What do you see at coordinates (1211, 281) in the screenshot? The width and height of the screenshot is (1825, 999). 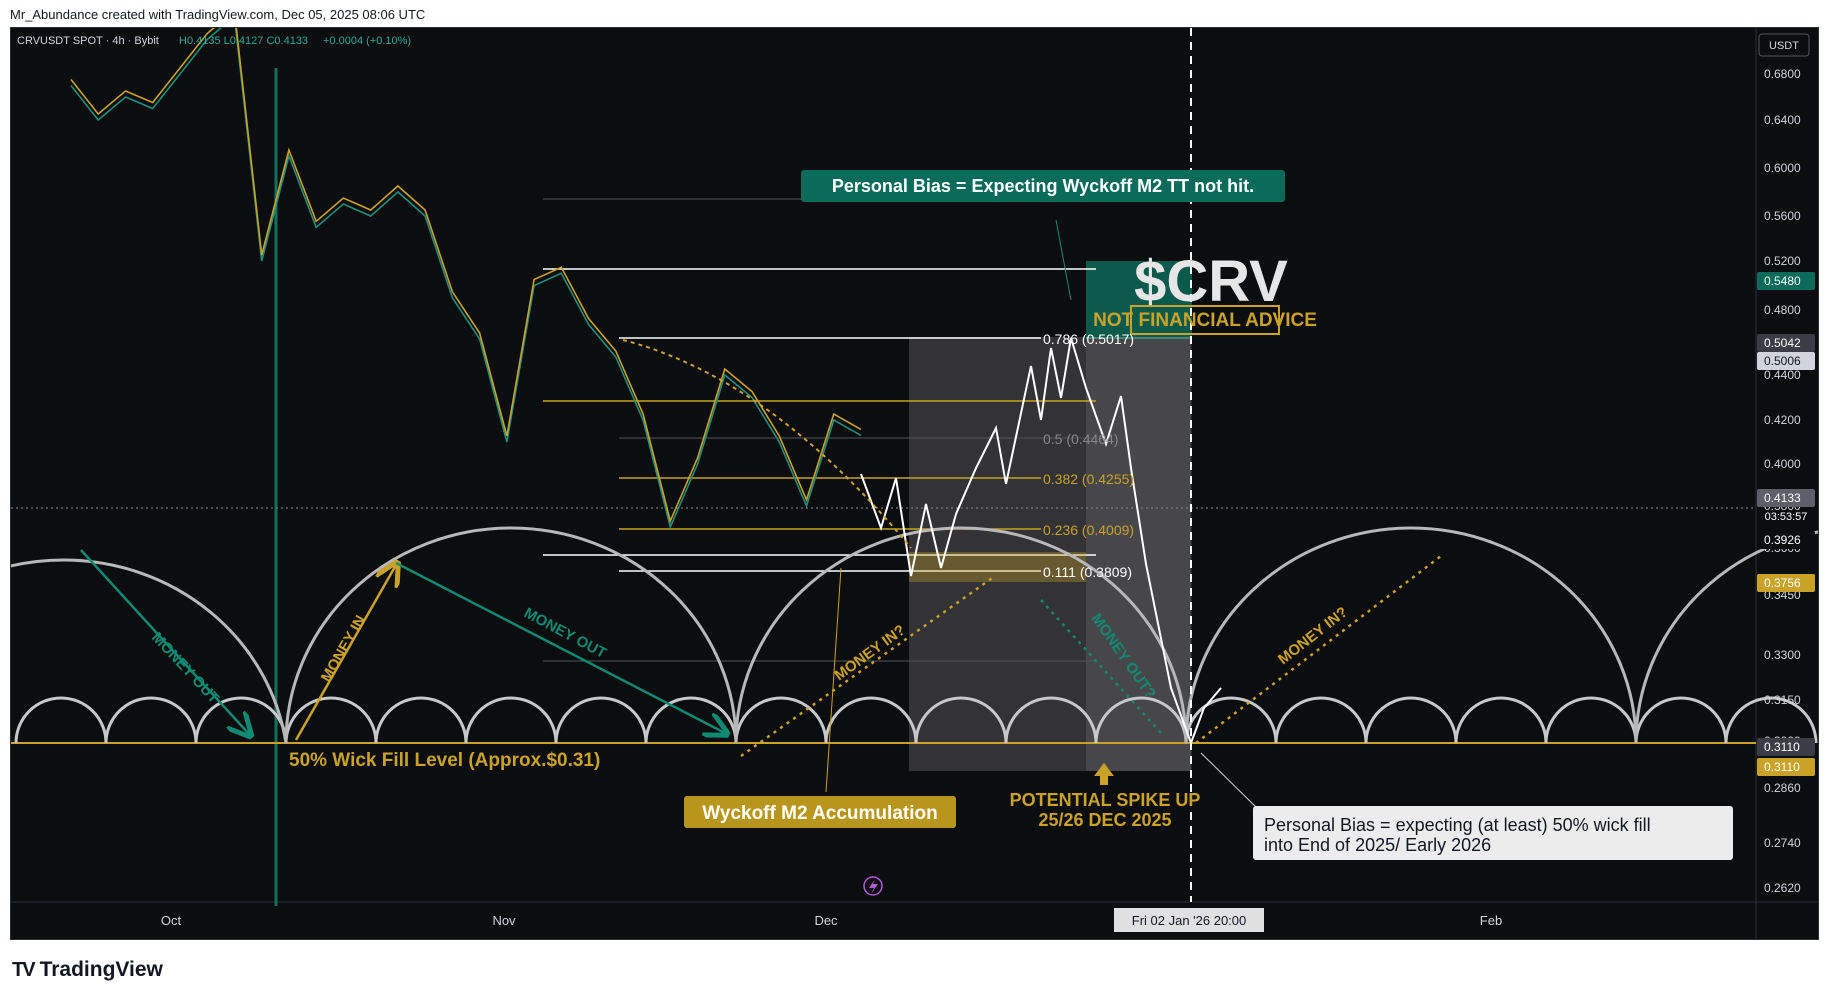 I see `ticker-label: $CRV` at bounding box center [1211, 281].